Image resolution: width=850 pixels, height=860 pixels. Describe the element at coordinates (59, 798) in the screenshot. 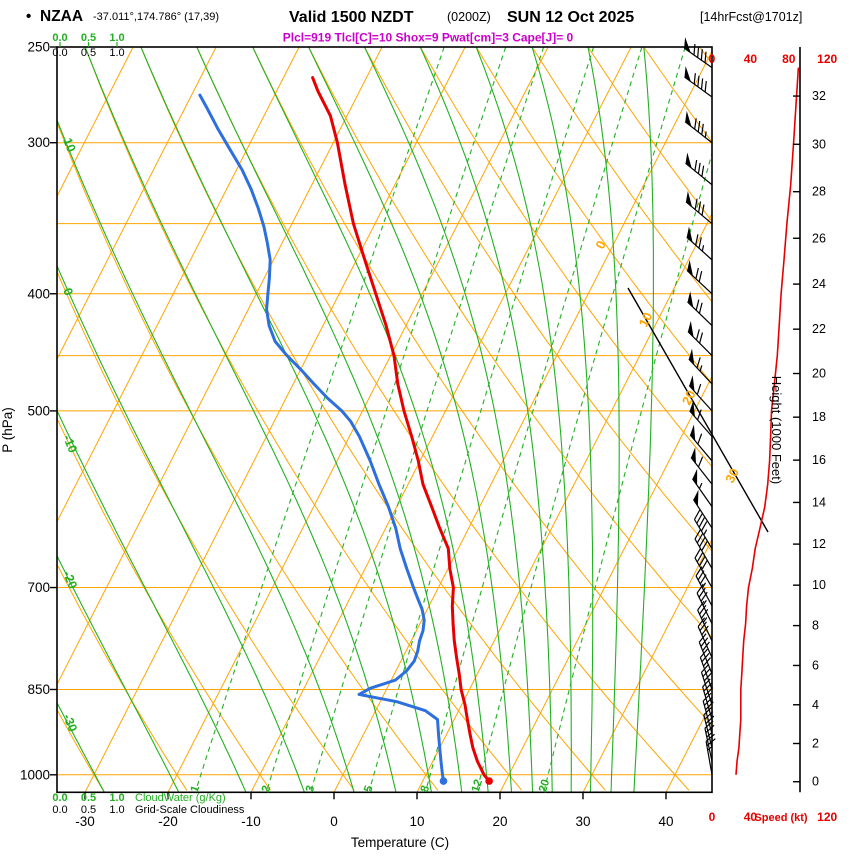

I see `cloudwater-scale-bottom: 0.0` at that location.